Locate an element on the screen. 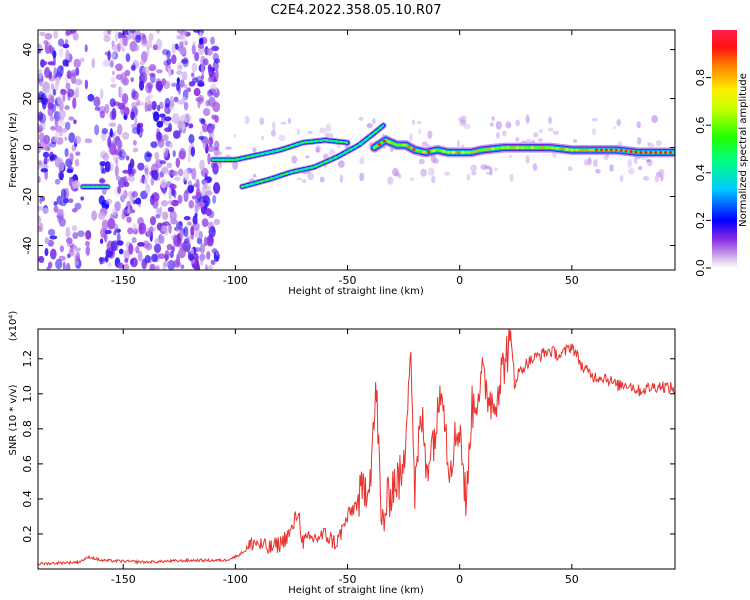 This screenshot has width=750, height=600. spectral-ridge is located at coordinates (313, 156).